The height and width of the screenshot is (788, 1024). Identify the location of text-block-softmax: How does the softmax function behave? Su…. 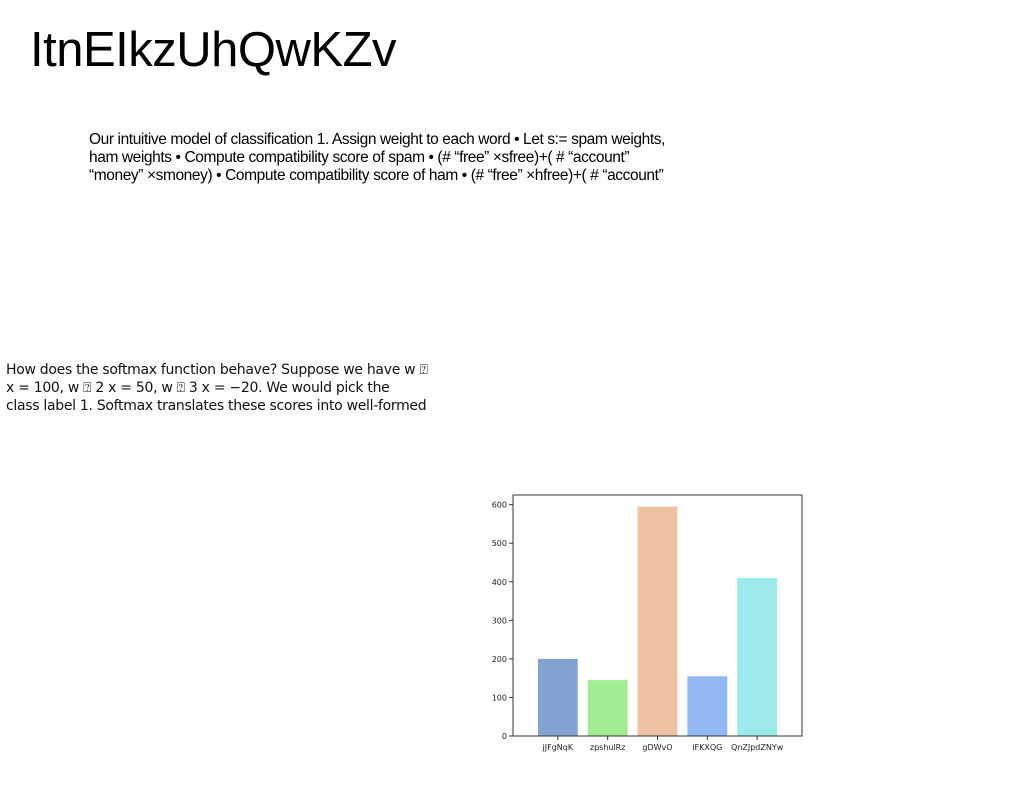
(241, 388).